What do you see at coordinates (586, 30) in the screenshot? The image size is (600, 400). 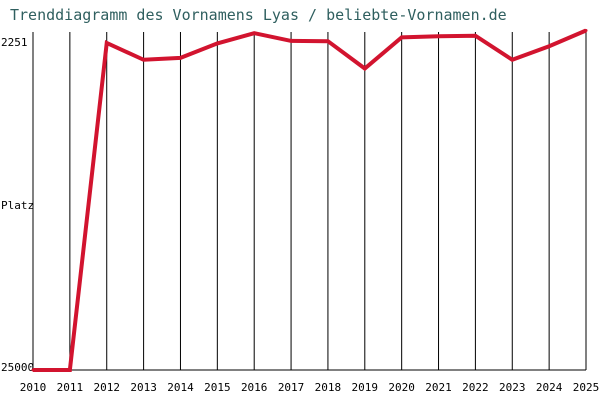 I see `data-point-2025` at bounding box center [586, 30].